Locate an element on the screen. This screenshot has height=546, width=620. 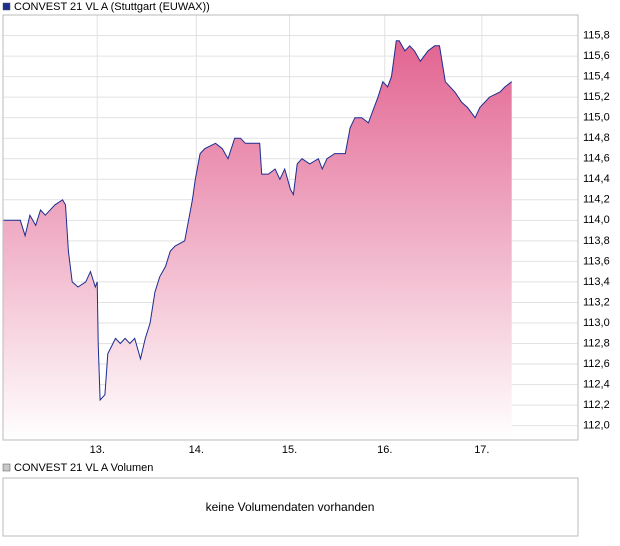
y-tick-label: 112,2 is located at coordinates (596, 405).